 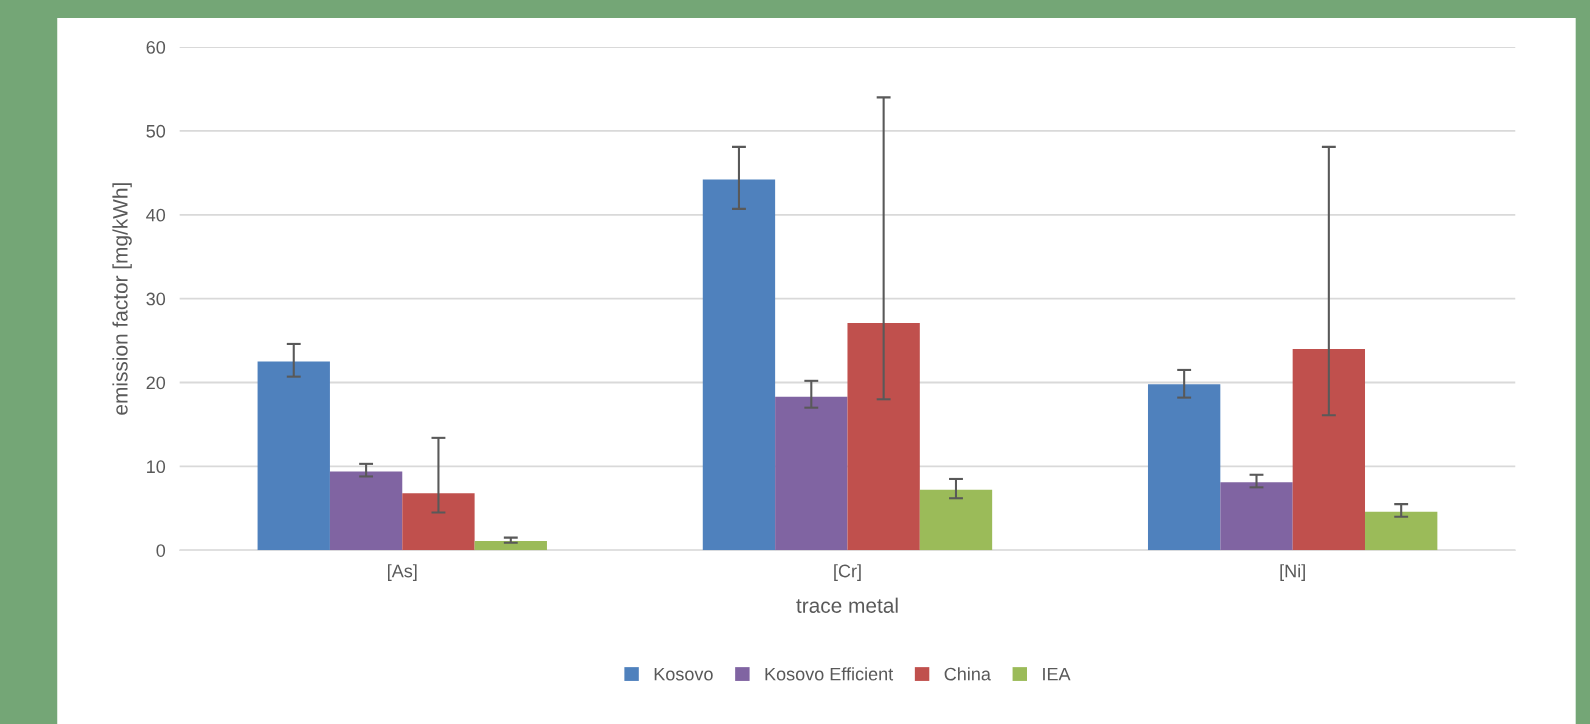 What do you see at coordinates (829, 674) in the screenshot?
I see `legend-label: Kosovo Efficient` at bounding box center [829, 674].